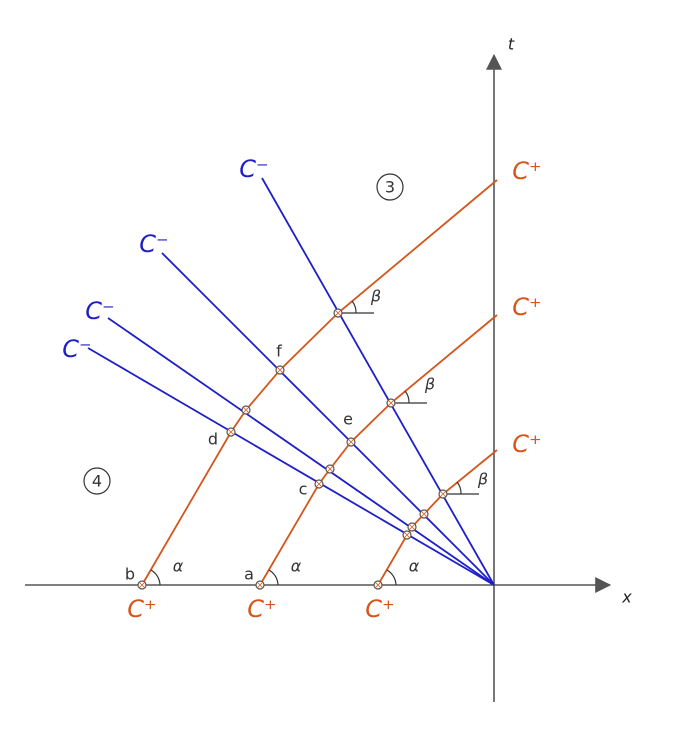 The image size is (681, 733). I want to click on axis-label: x, so click(626, 597).